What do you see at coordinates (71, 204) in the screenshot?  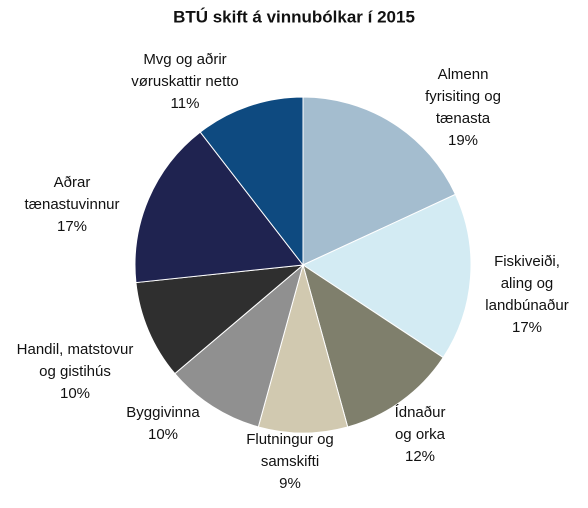 I see `slice-label: tænastuvinnur` at bounding box center [71, 204].